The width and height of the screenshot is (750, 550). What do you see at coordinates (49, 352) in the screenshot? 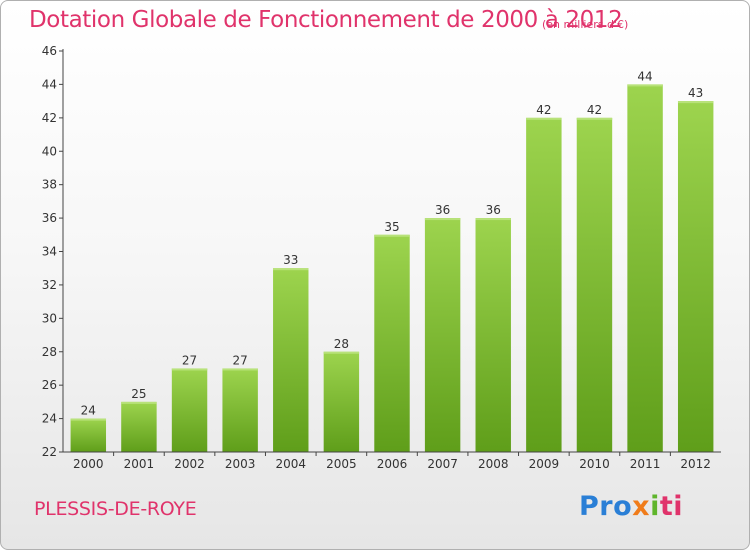
I see `y-tick-label: 28` at bounding box center [49, 352].